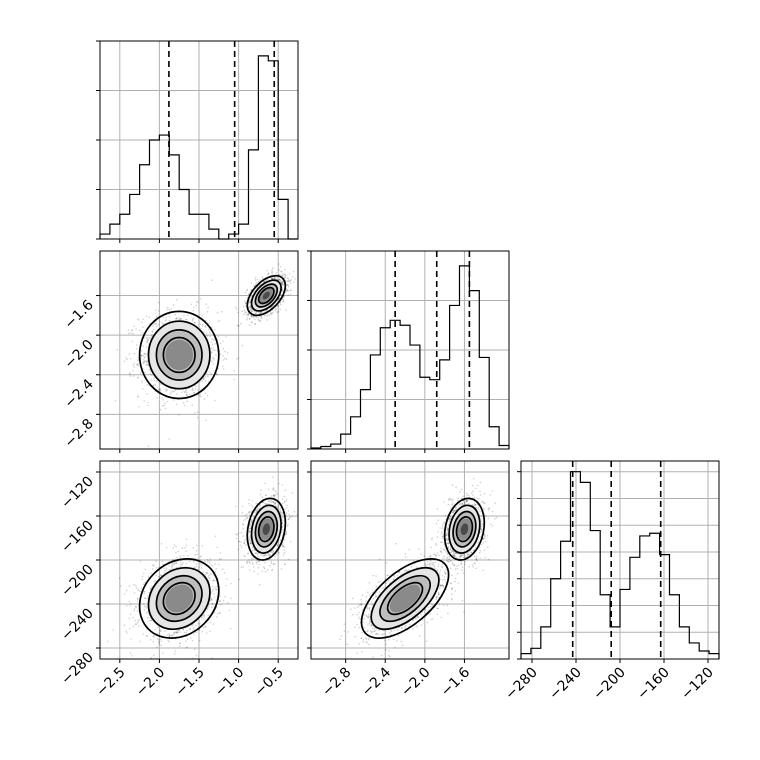 Image resolution: width=760 pixels, height=760 pixels. I want to click on contour-line, so click(179, 355).